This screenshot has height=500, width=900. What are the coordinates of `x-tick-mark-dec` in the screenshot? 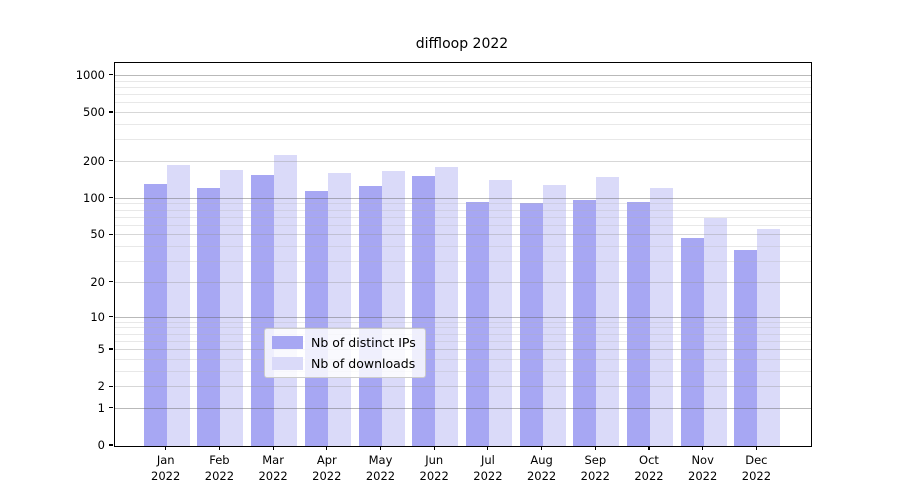 It's located at (756, 448).